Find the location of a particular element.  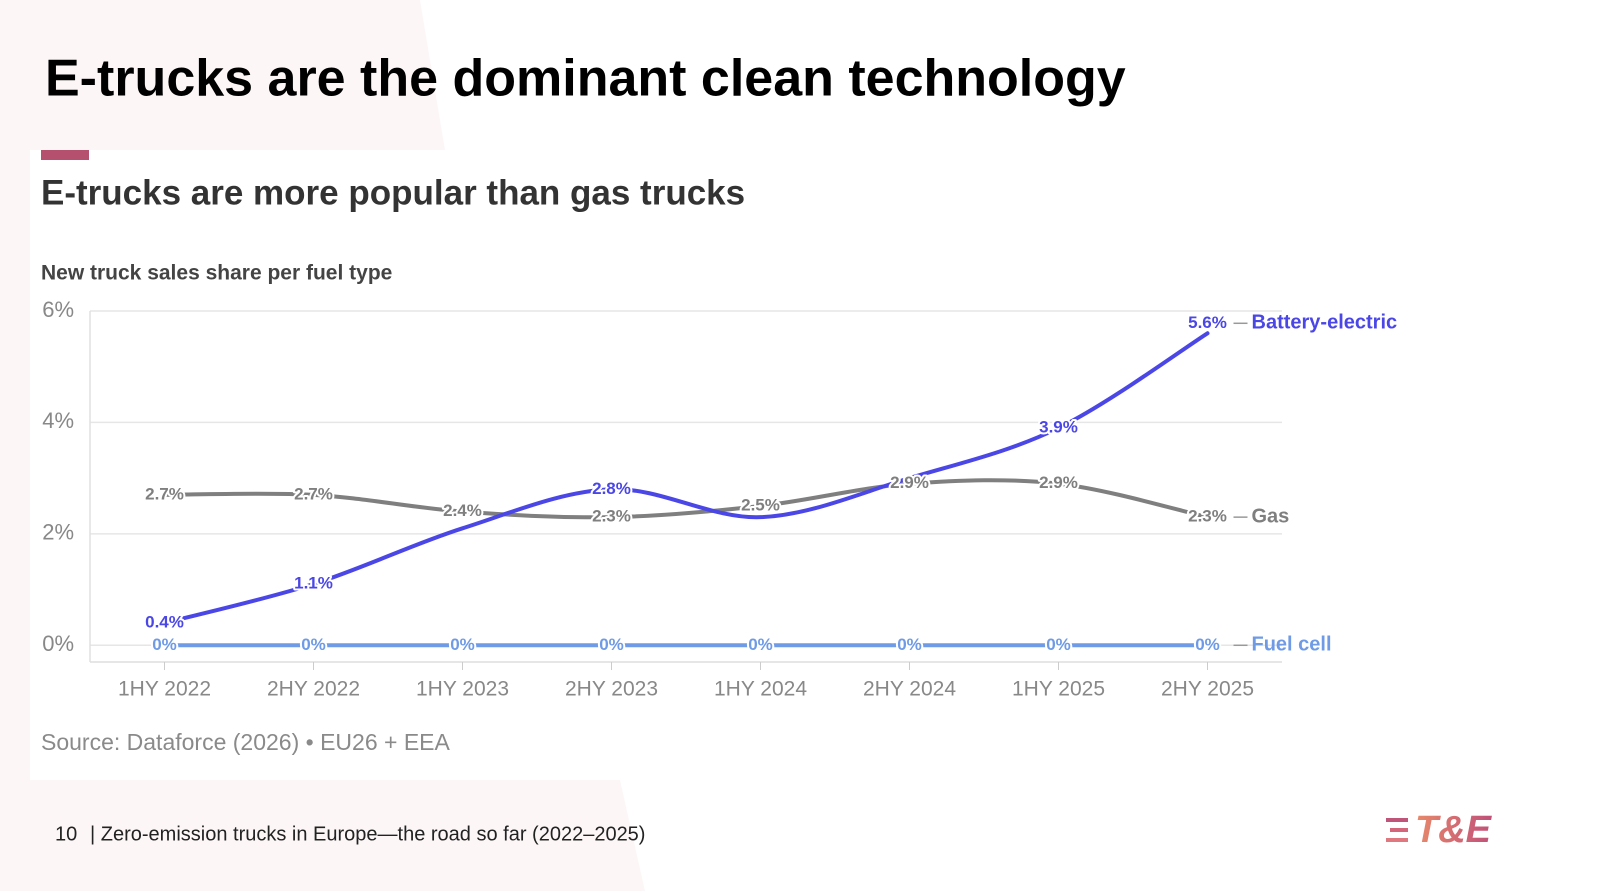

data-label: 1.1% is located at coordinates (313, 582).